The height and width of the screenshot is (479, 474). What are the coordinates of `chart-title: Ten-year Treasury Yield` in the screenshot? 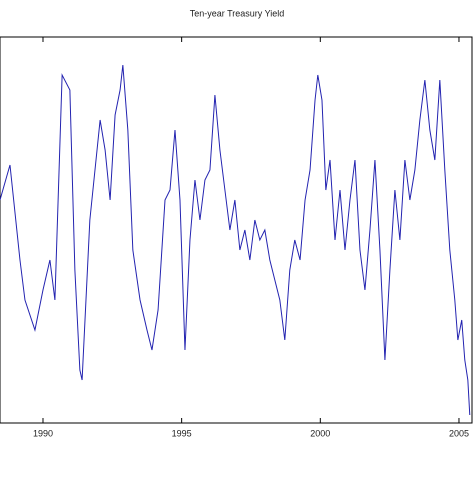 It's located at (237, 13).